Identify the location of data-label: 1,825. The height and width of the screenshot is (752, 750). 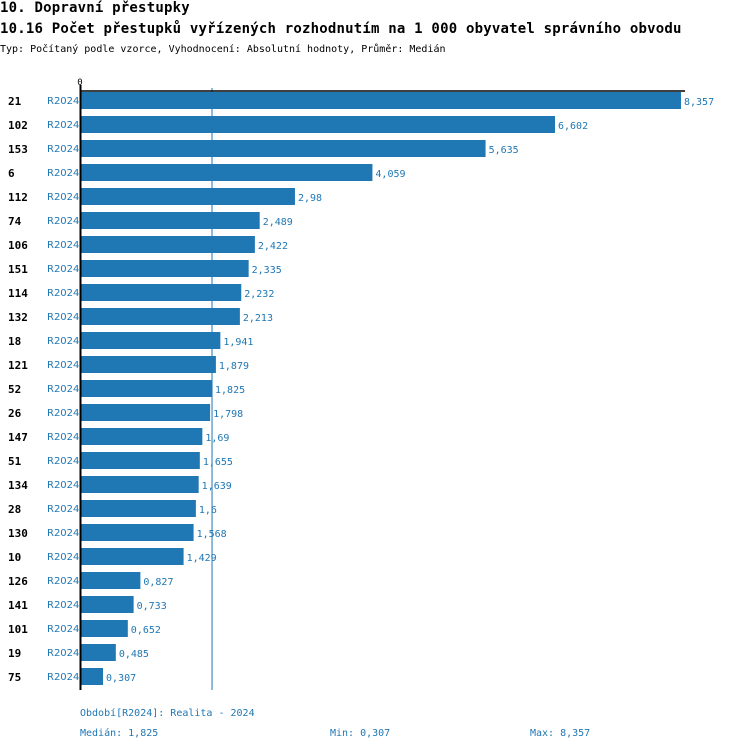
(230, 390).